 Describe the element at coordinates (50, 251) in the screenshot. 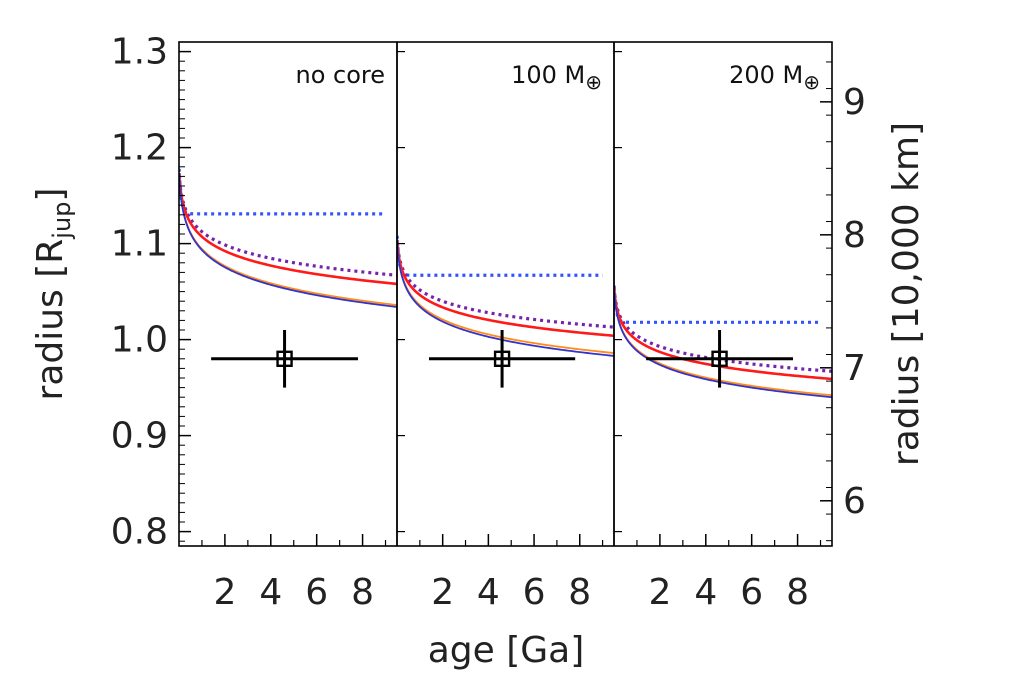

I see `y-axis-title-symbol: R` at that location.